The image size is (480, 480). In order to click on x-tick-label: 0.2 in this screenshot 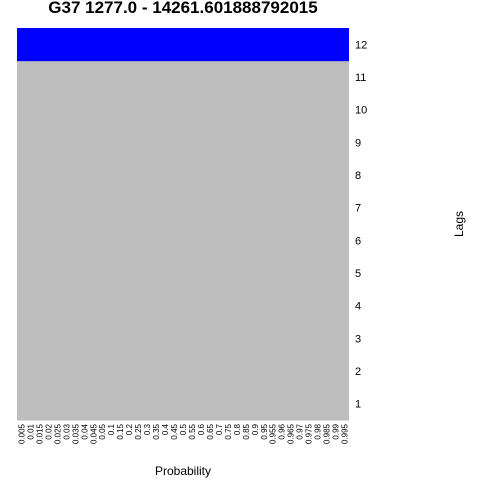, I will do `click(129, 429)`.